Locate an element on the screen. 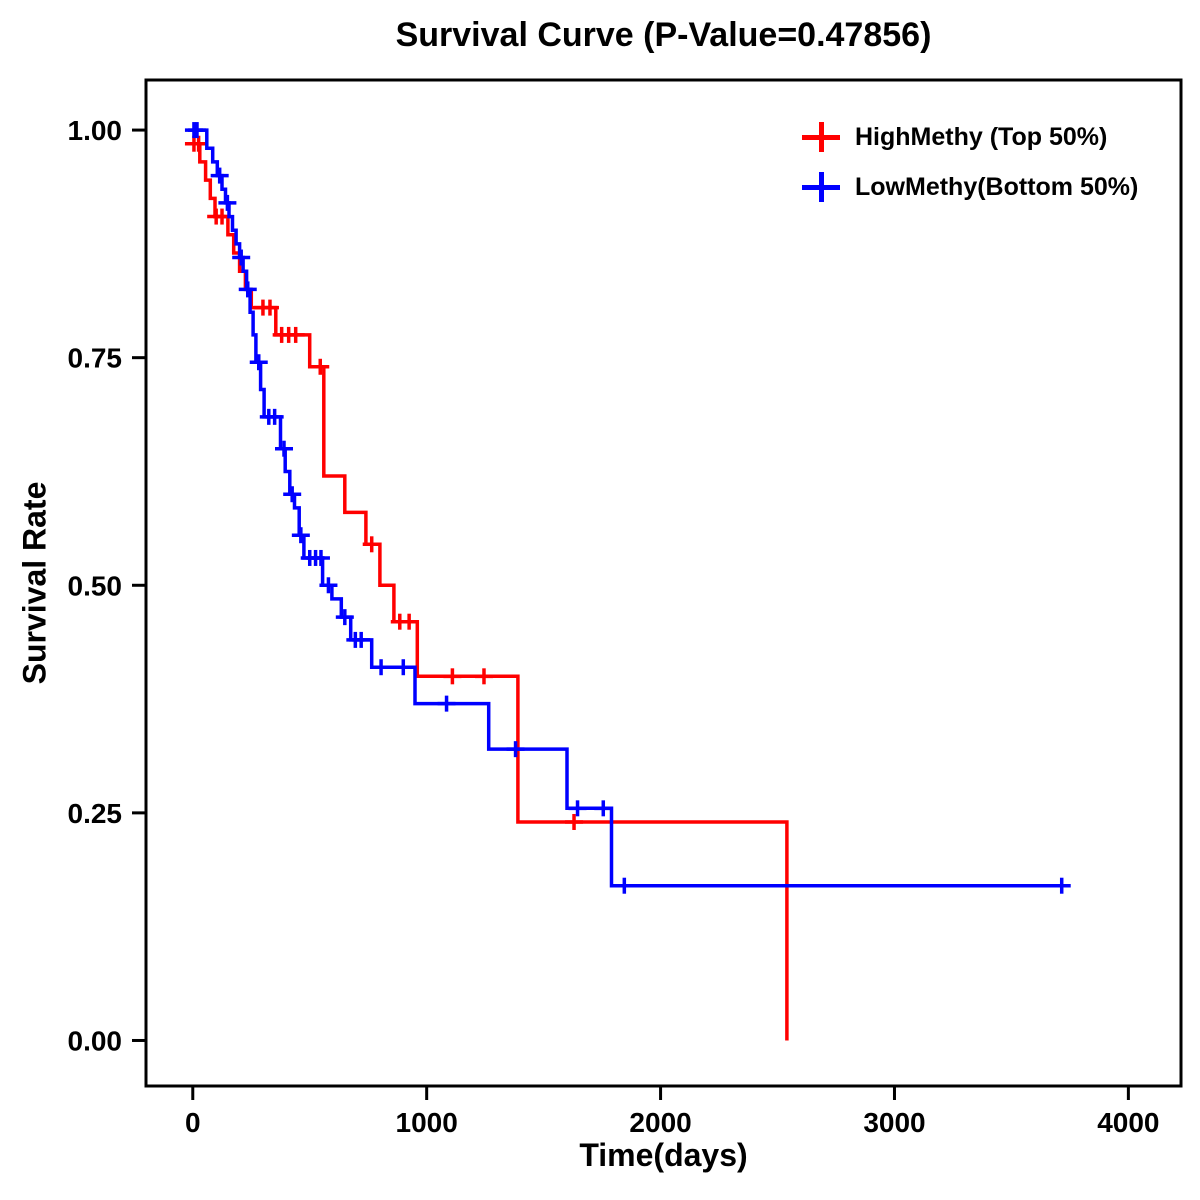 The image size is (1200, 1200). y-tick-label: 0.25 is located at coordinates (95, 813).